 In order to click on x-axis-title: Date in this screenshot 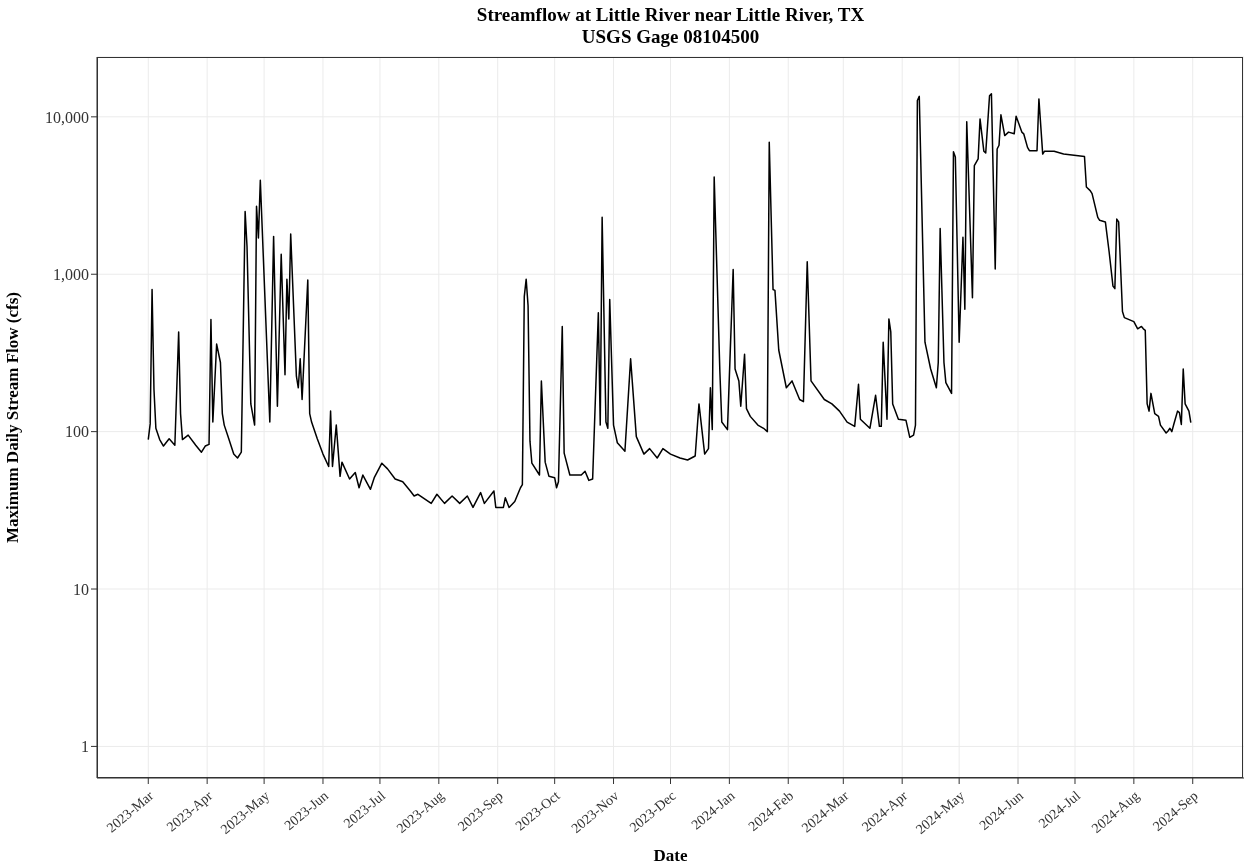, I will do `click(670, 853)`.